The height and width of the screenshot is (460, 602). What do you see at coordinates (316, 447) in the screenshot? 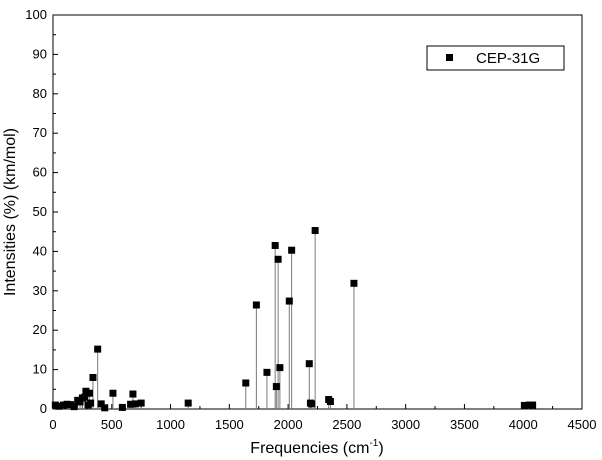
I see `x-axis-title: Frequencies (cm-1)` at bounding box center [316, 447].